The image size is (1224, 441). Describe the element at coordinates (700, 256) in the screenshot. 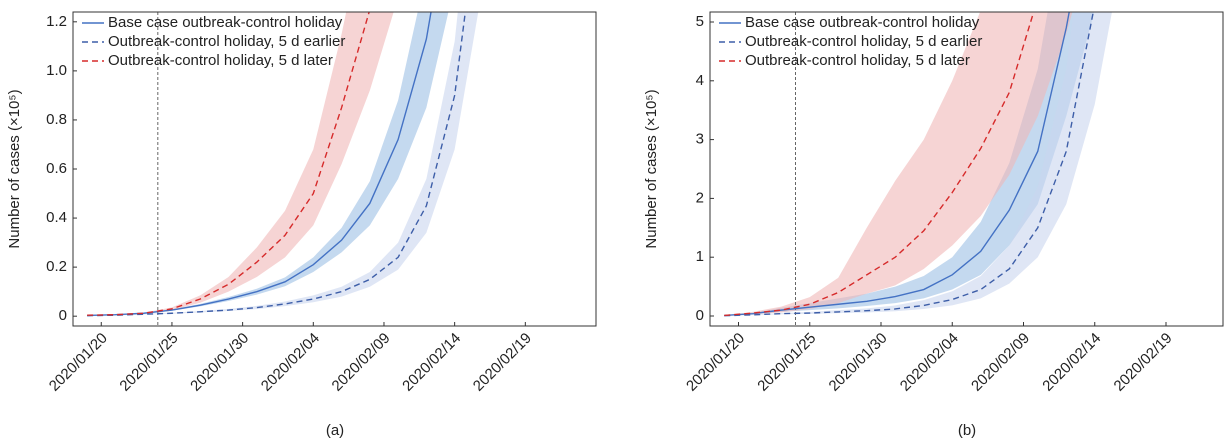

I see `y-tick-label: 1` at that location.